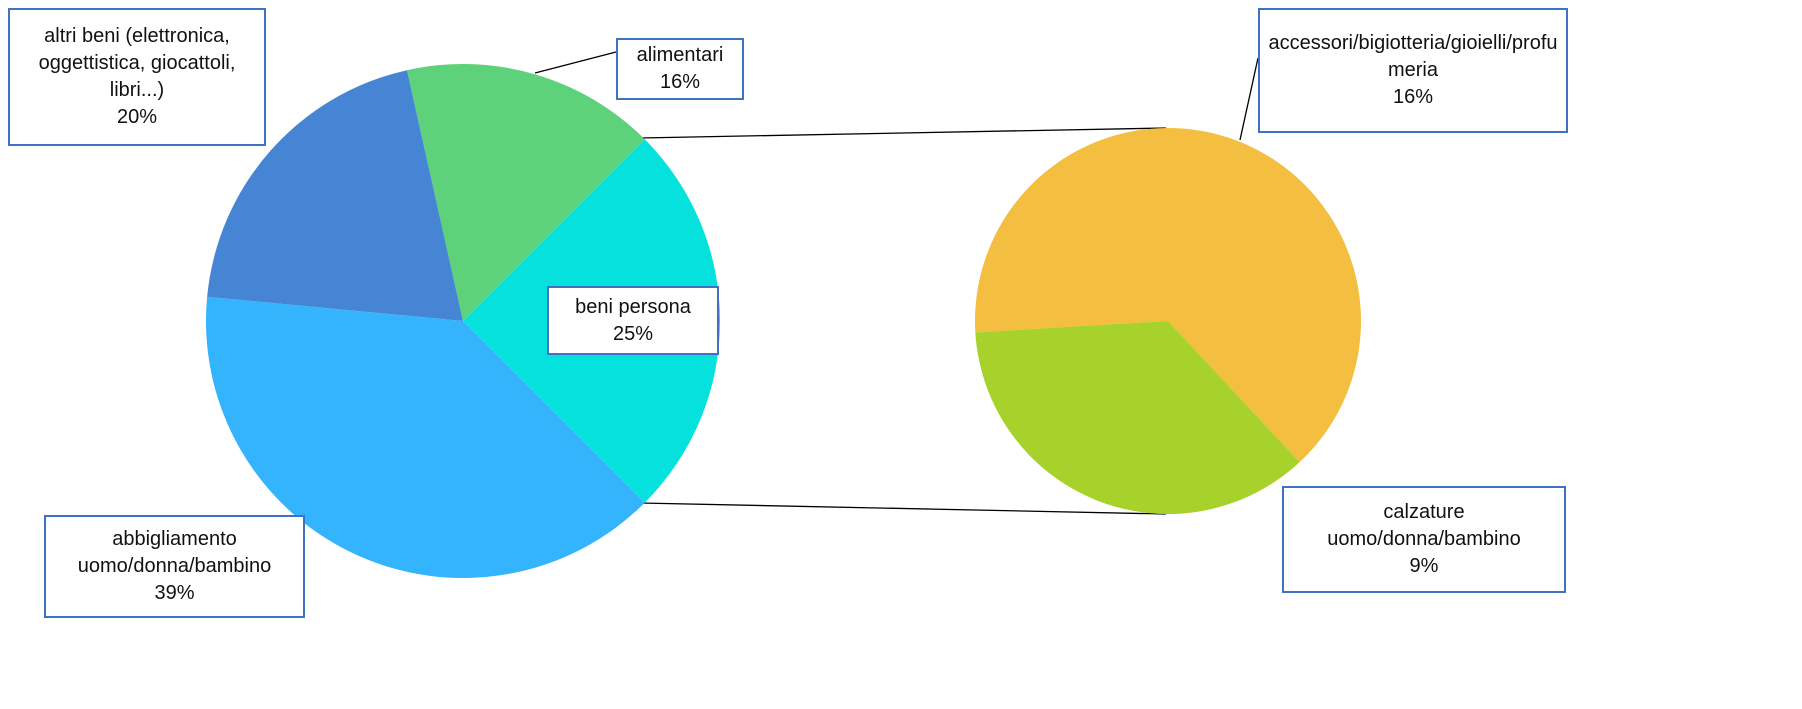  Describe the element at coordinates (1424, 525) in the screenshot. I see `category-label: calzature uomo/donna/bambino` at that location.